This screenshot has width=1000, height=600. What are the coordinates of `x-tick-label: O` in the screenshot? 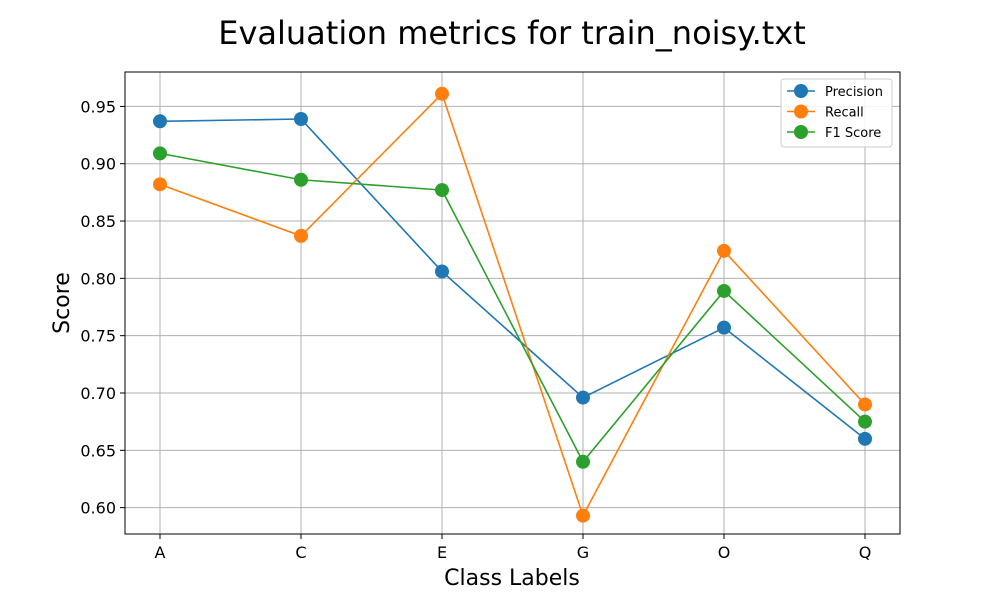 It's located at (724, 552).